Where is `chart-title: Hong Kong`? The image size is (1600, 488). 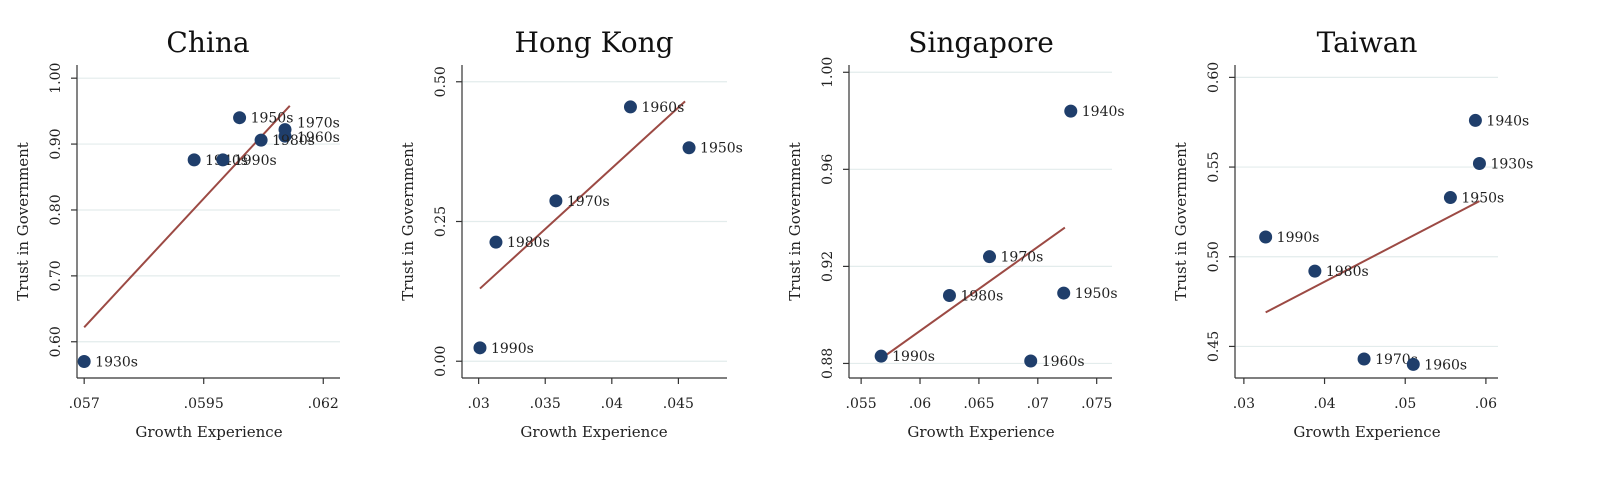 chart-title: Hong Kong is located at coordinates (593, 42).